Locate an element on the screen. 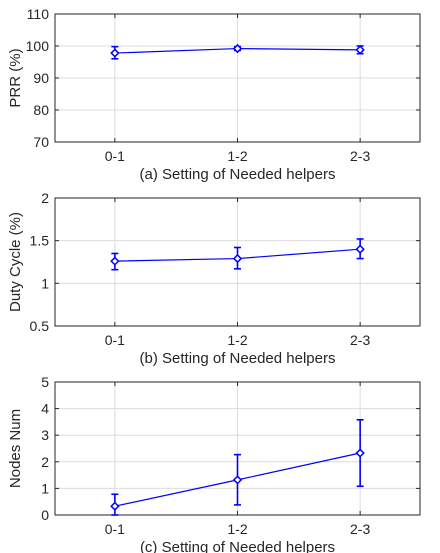 This screenshot has width=440, height=553. y-tick-label: 100 is located at coordinates (38, 46).